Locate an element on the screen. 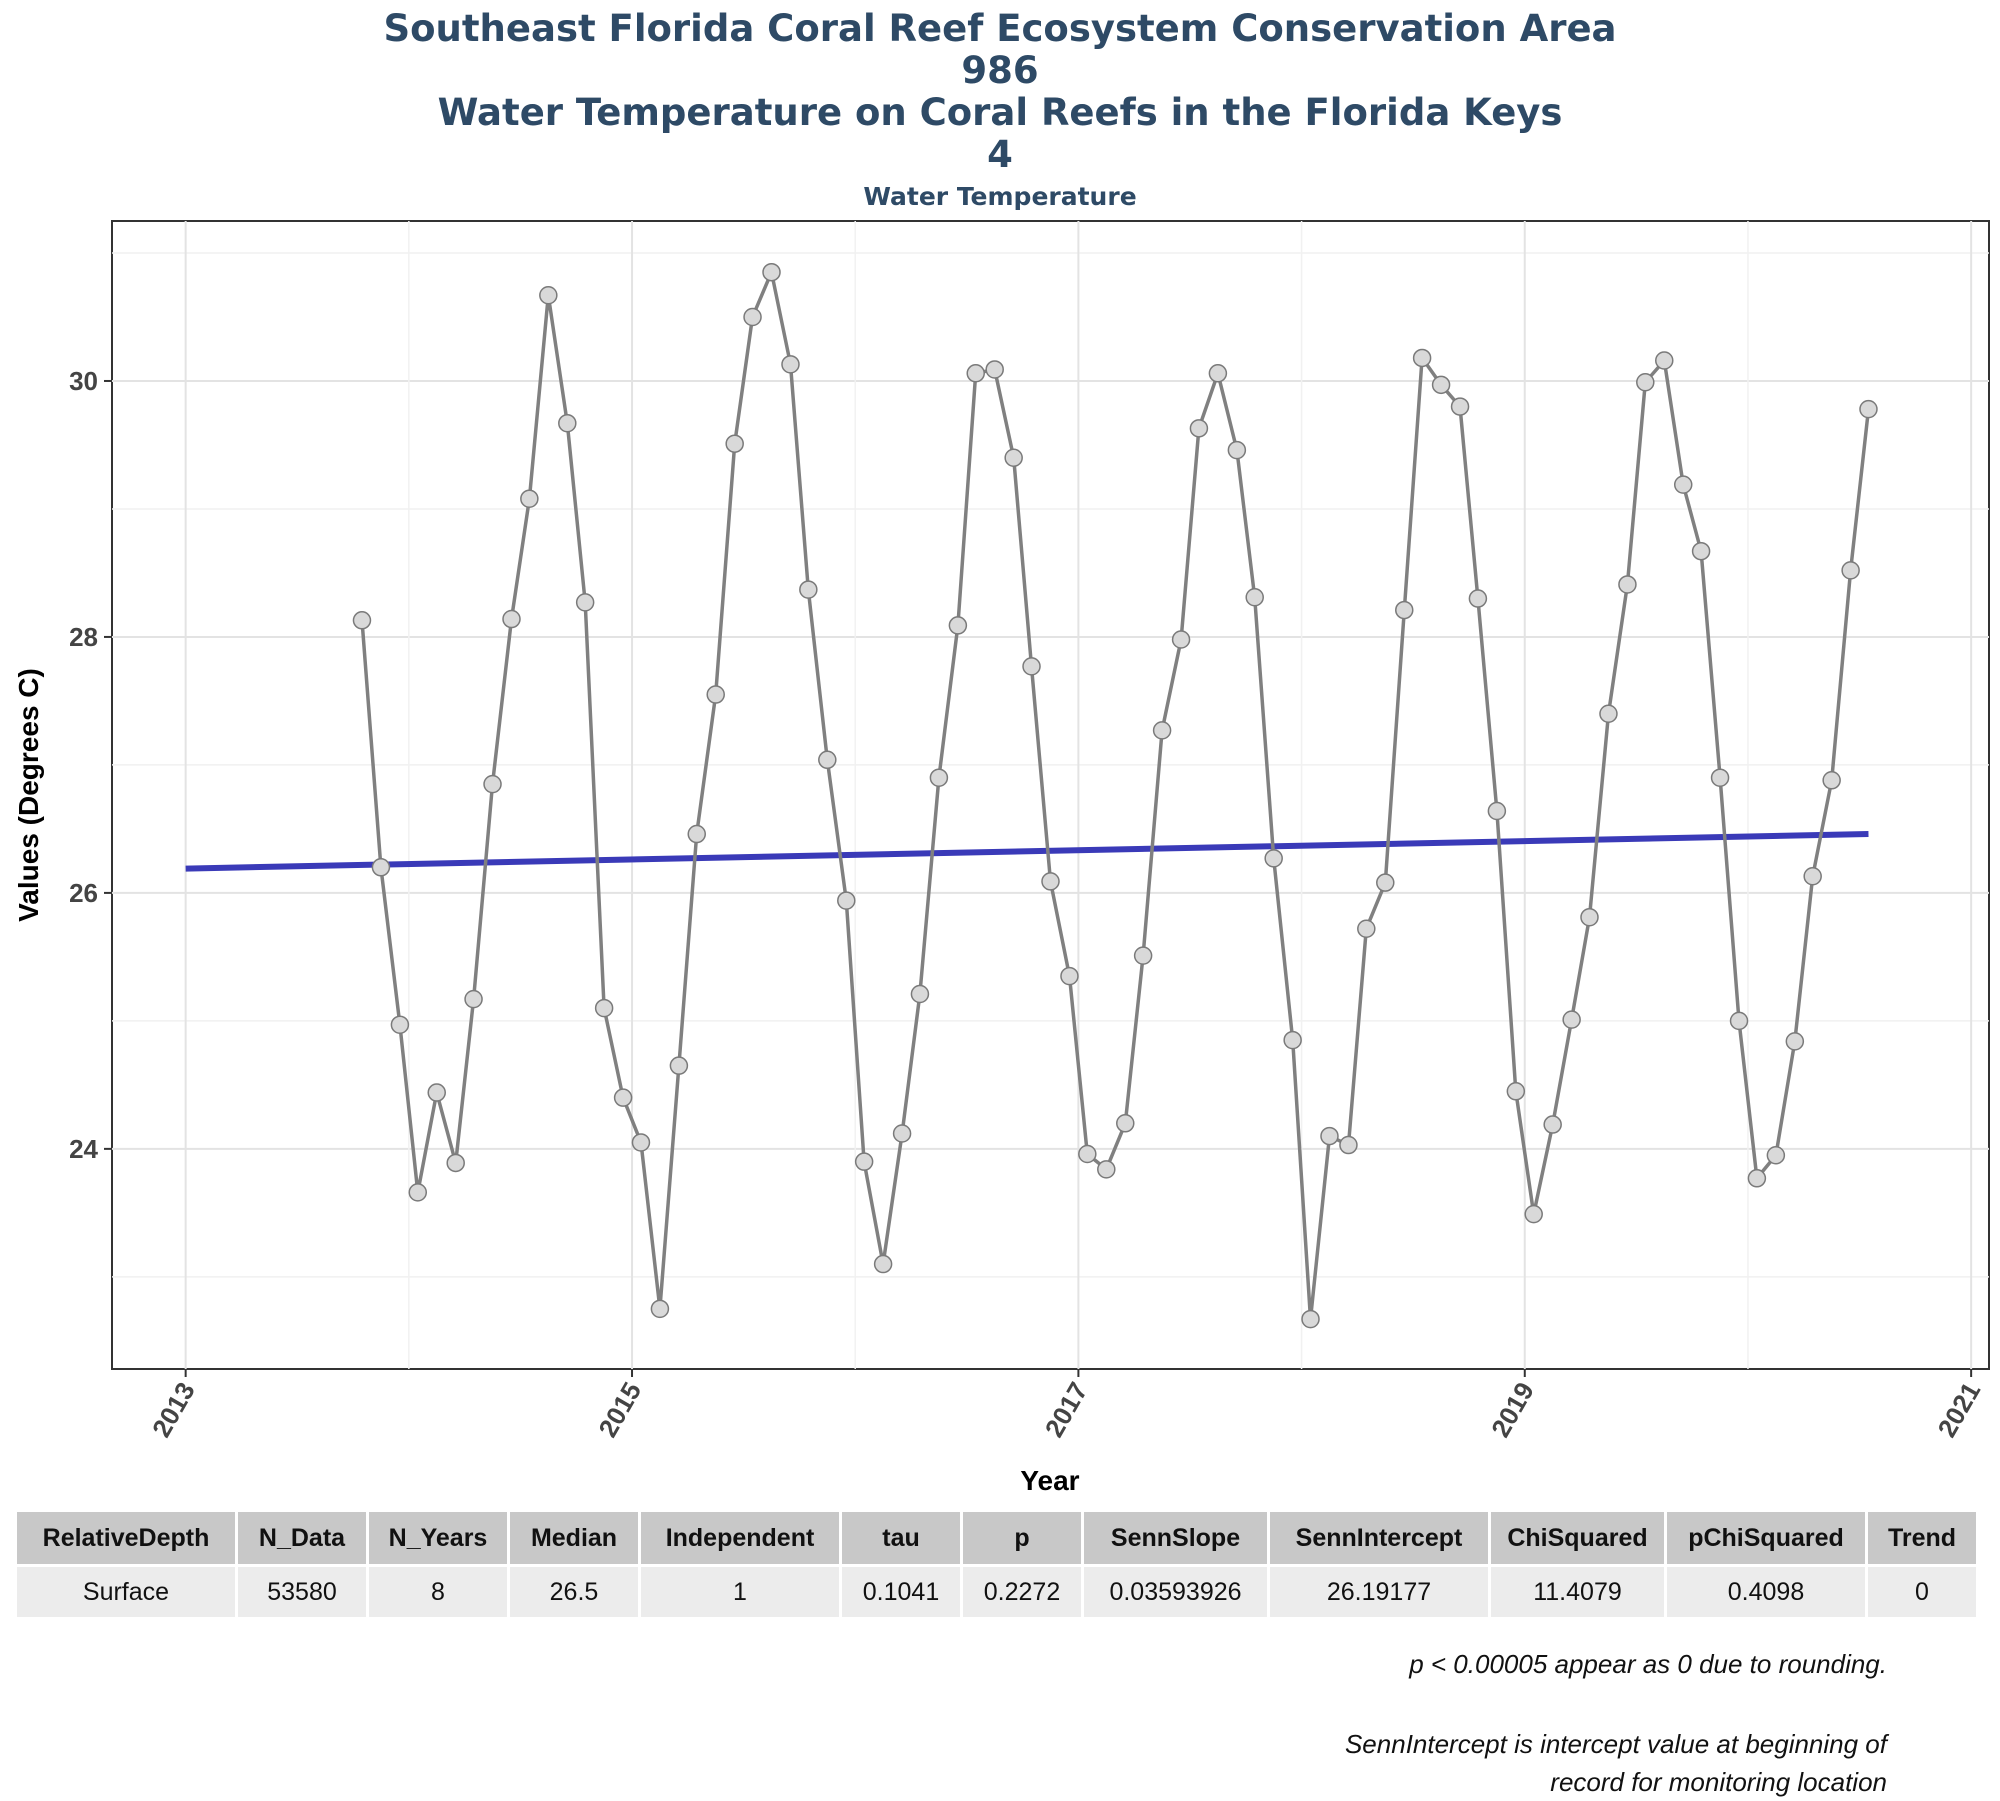  header-p: p is located at coordinates (1022, 1539).